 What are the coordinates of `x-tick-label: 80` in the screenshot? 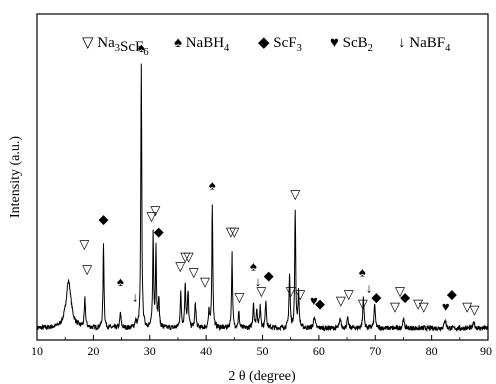 It's located at (432, 351).